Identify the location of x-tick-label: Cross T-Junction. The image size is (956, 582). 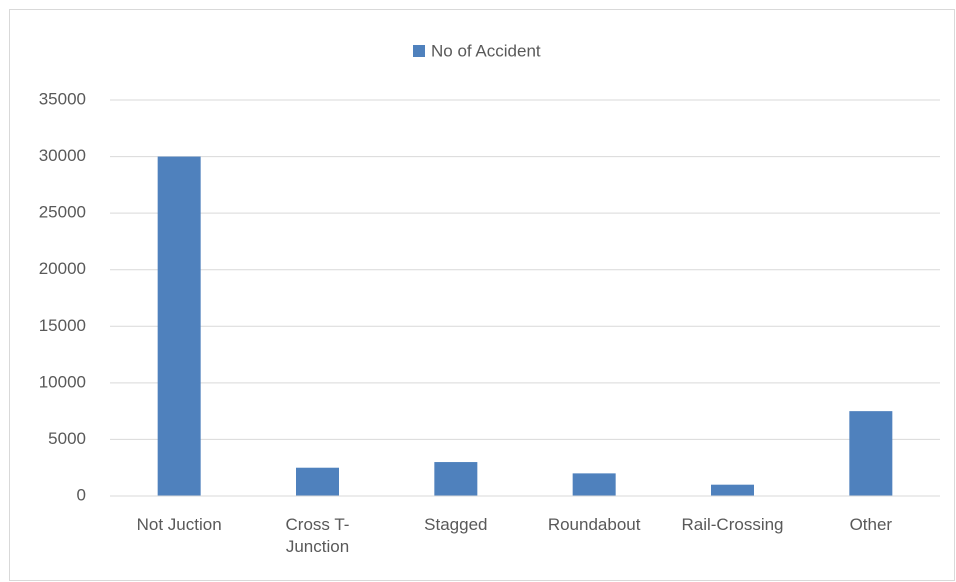
(317, 535).